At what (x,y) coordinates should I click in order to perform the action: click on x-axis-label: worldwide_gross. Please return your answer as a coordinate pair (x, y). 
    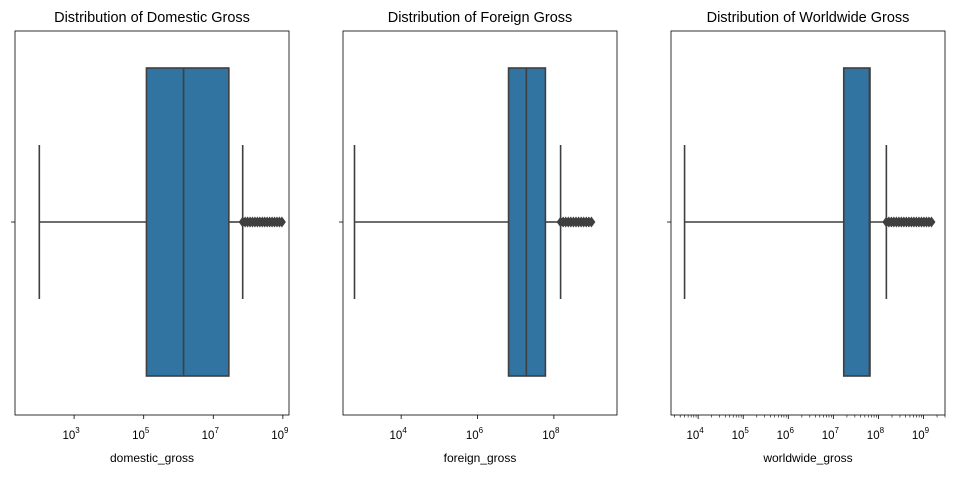
    Looking at the image, I should click on (807, 458).